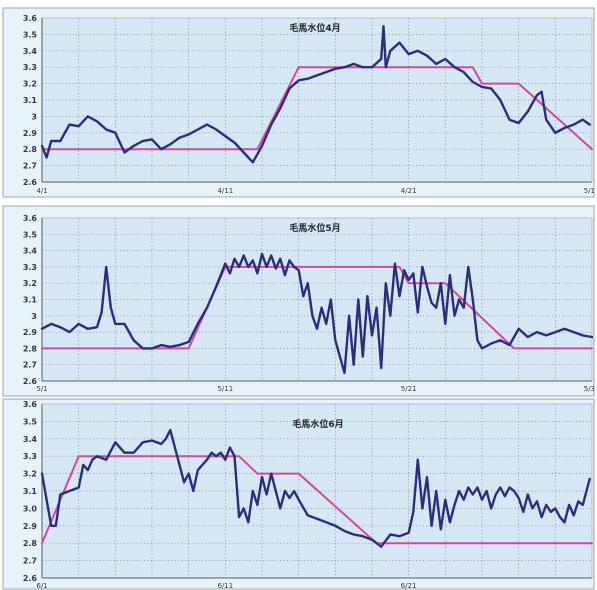 This screenshot has width=597, height=590. Describe the element at coordinates (225, 191) in the screenshot. I see `x-tick-label: 4/11` at that location.